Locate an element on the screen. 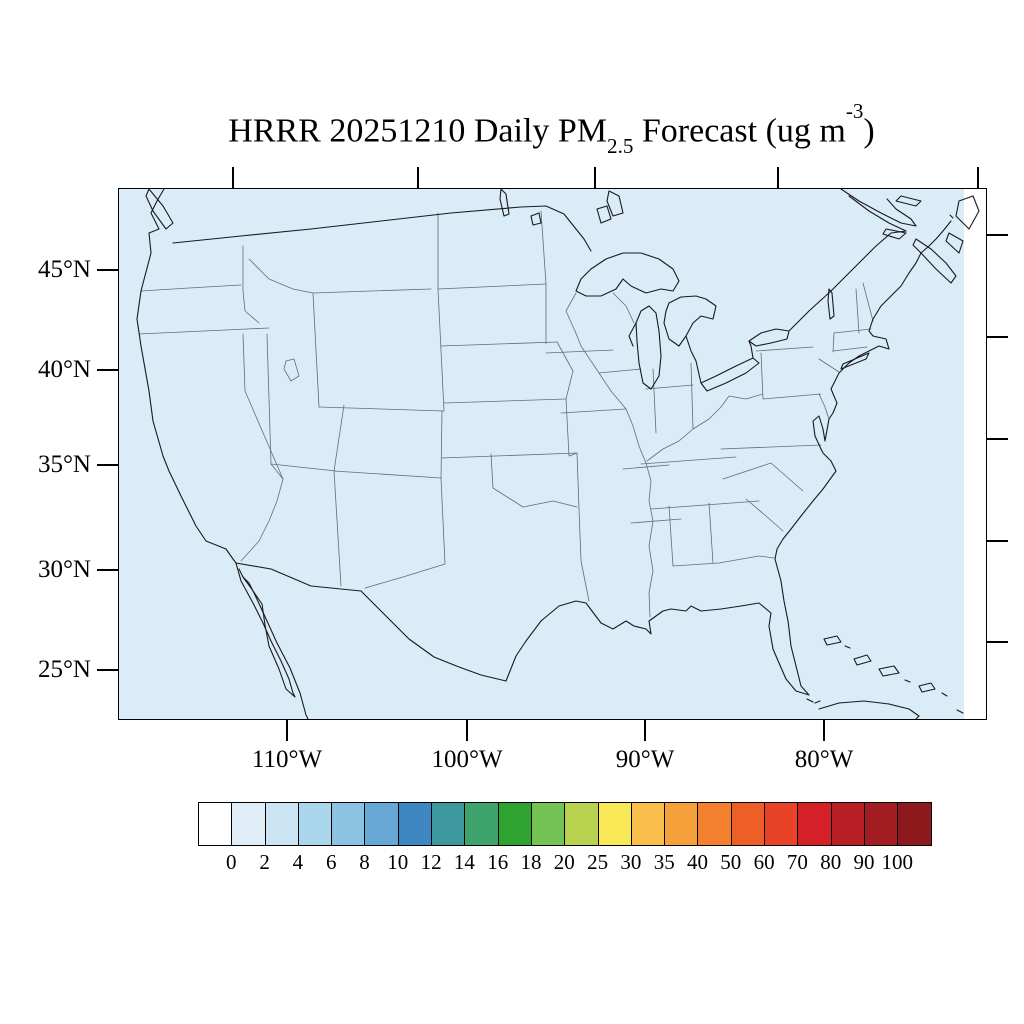 The height and width of the screenshot is (1024, 1024). longitude-tick-label: 80°W is located at coordinates (824, 759).